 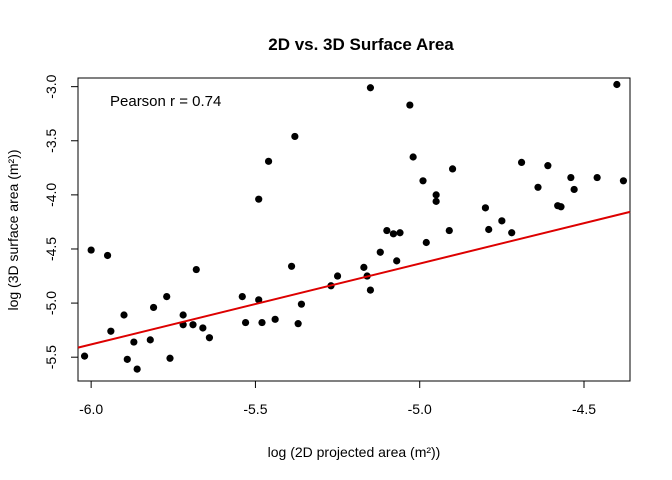 I want to click on x-tick-label: -6.0, so click(x=91, y=409).